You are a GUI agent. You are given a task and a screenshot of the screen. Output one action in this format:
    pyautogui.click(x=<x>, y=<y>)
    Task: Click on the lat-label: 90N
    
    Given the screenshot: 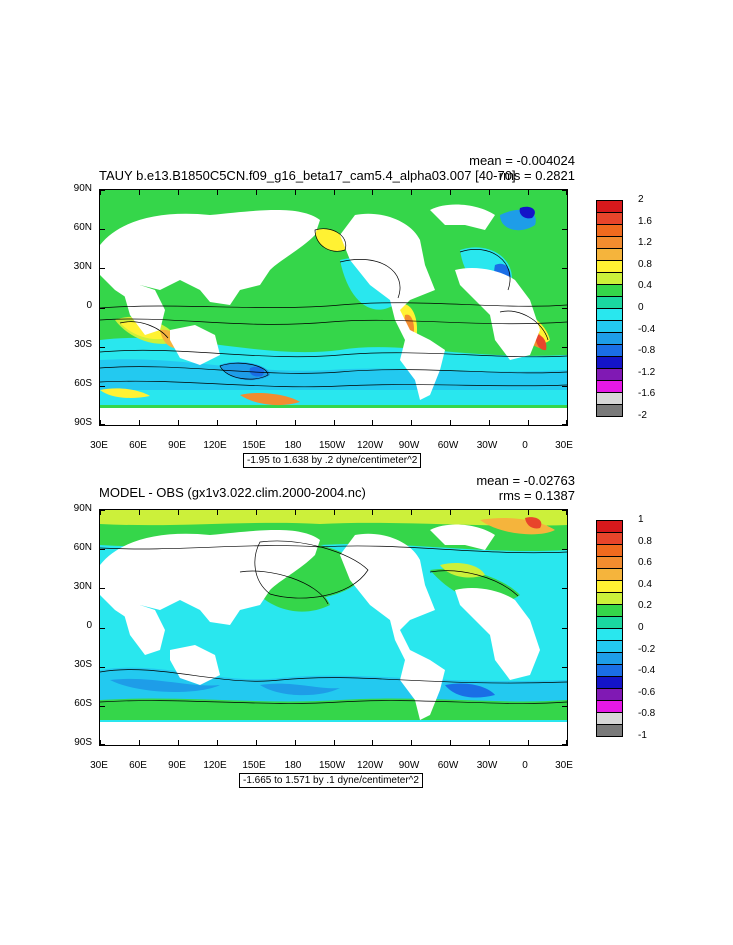 What is the action you would take?
    pyautogui.click(x=82, y=188)
    